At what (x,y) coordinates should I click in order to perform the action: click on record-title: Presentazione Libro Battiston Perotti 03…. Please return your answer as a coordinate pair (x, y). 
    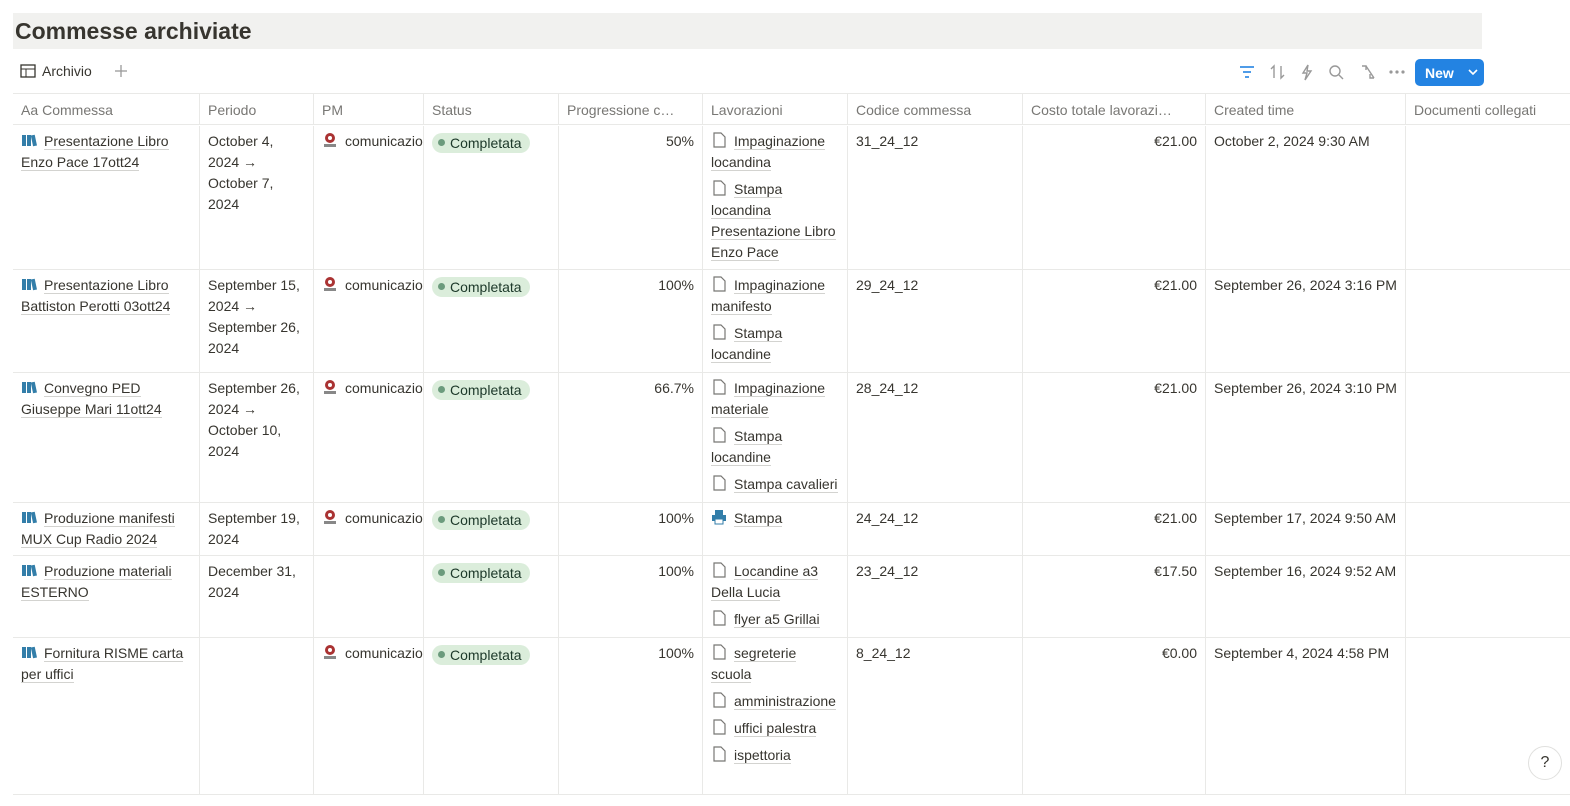
    Looking at the image, I should click on (96, 296).